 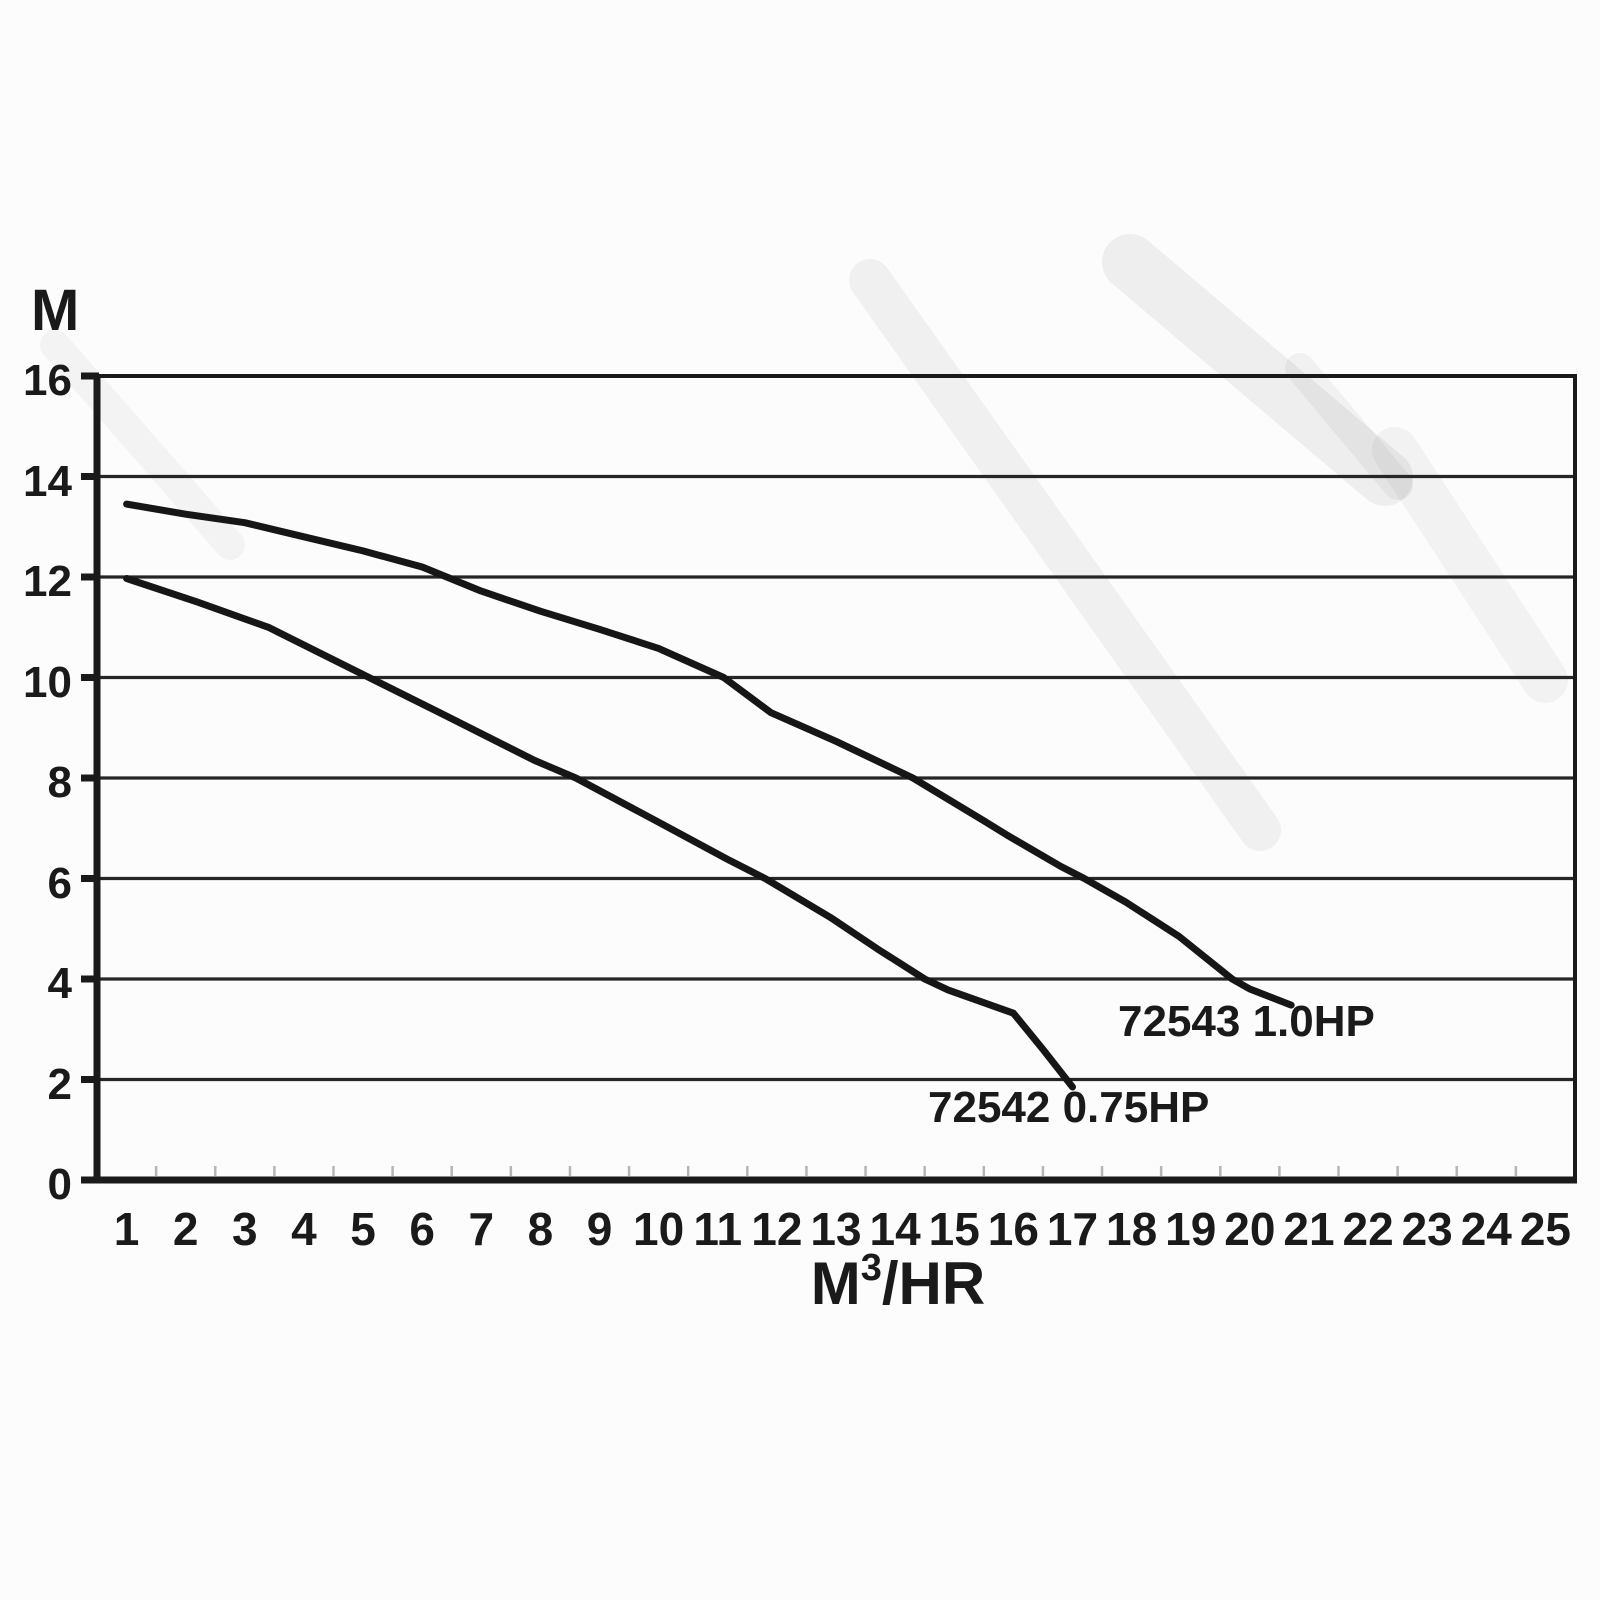 I want to click on x-tick-label-17: 17, so click(x=1072, y=1229).